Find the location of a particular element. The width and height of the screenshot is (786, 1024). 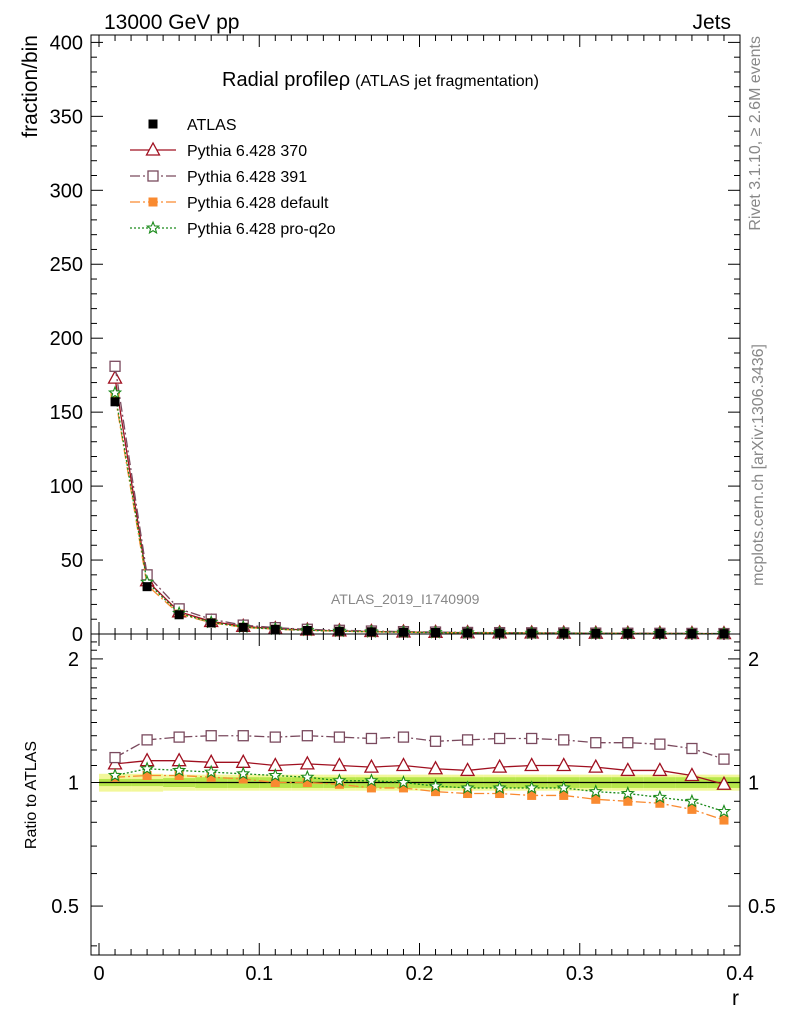

x-tick-label: 0.3 is located at coordinates (580, 974).